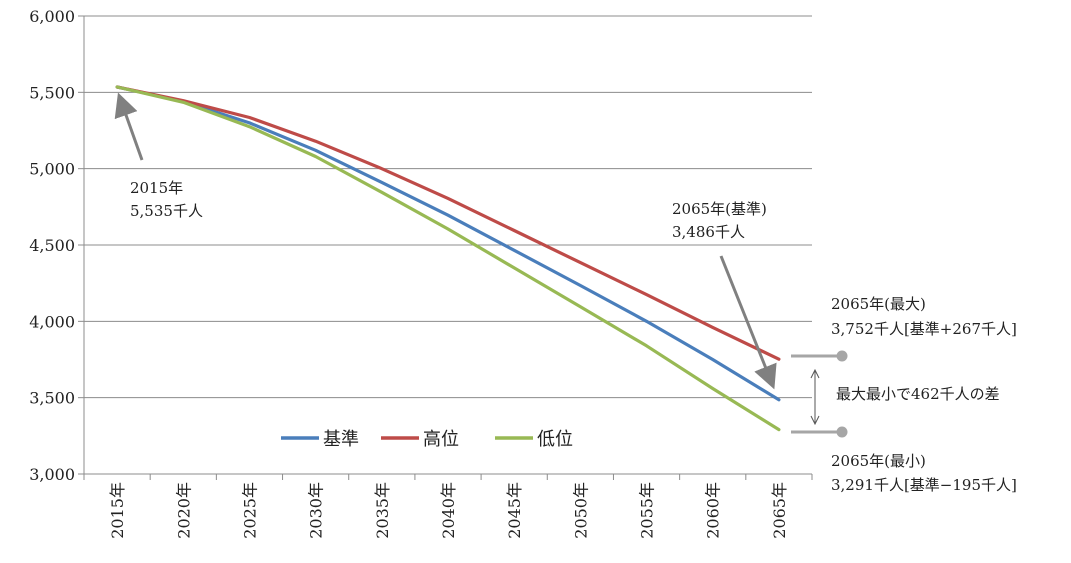 This screenshot has width=1071, height=563. I want to click on x-tick-label: 2060年, so click(713, 510).